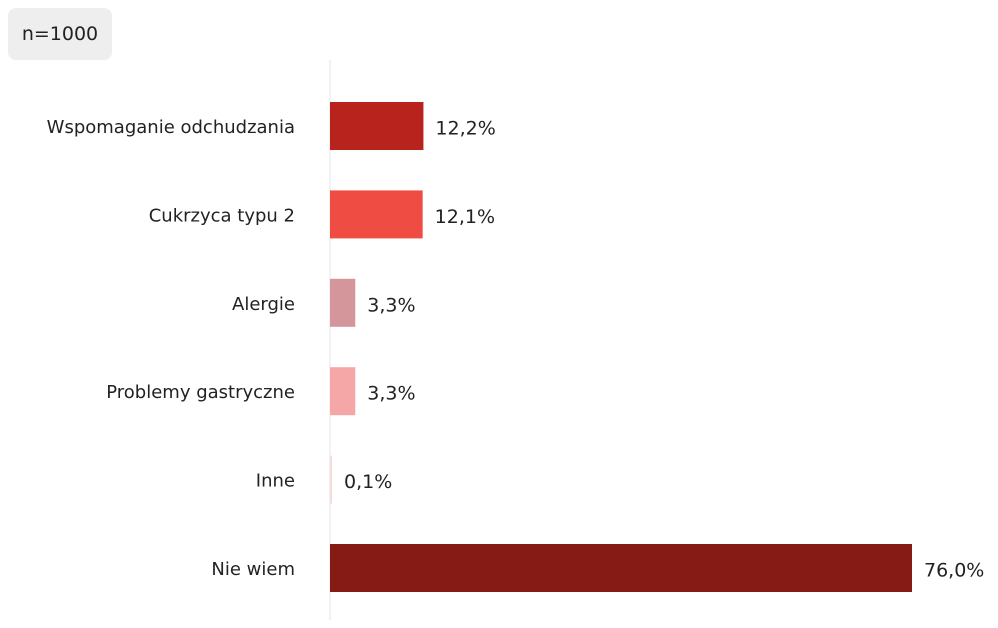 The image size is (998, 628). Describe the element at coordinates (465, 129) in the screenshot. I see `value-label: 12,2%` at that location.